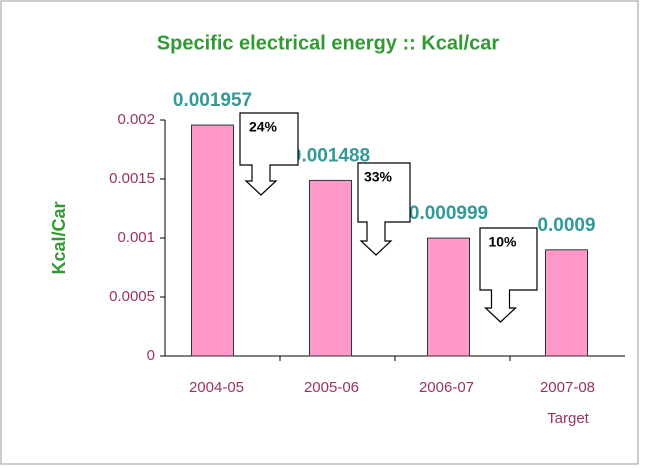 The width and height of the screenshot is (645, 468). Describe the element at coordinates (216, 387) in the screenshot. I see `x-tick-label: 2004-05` at that location.